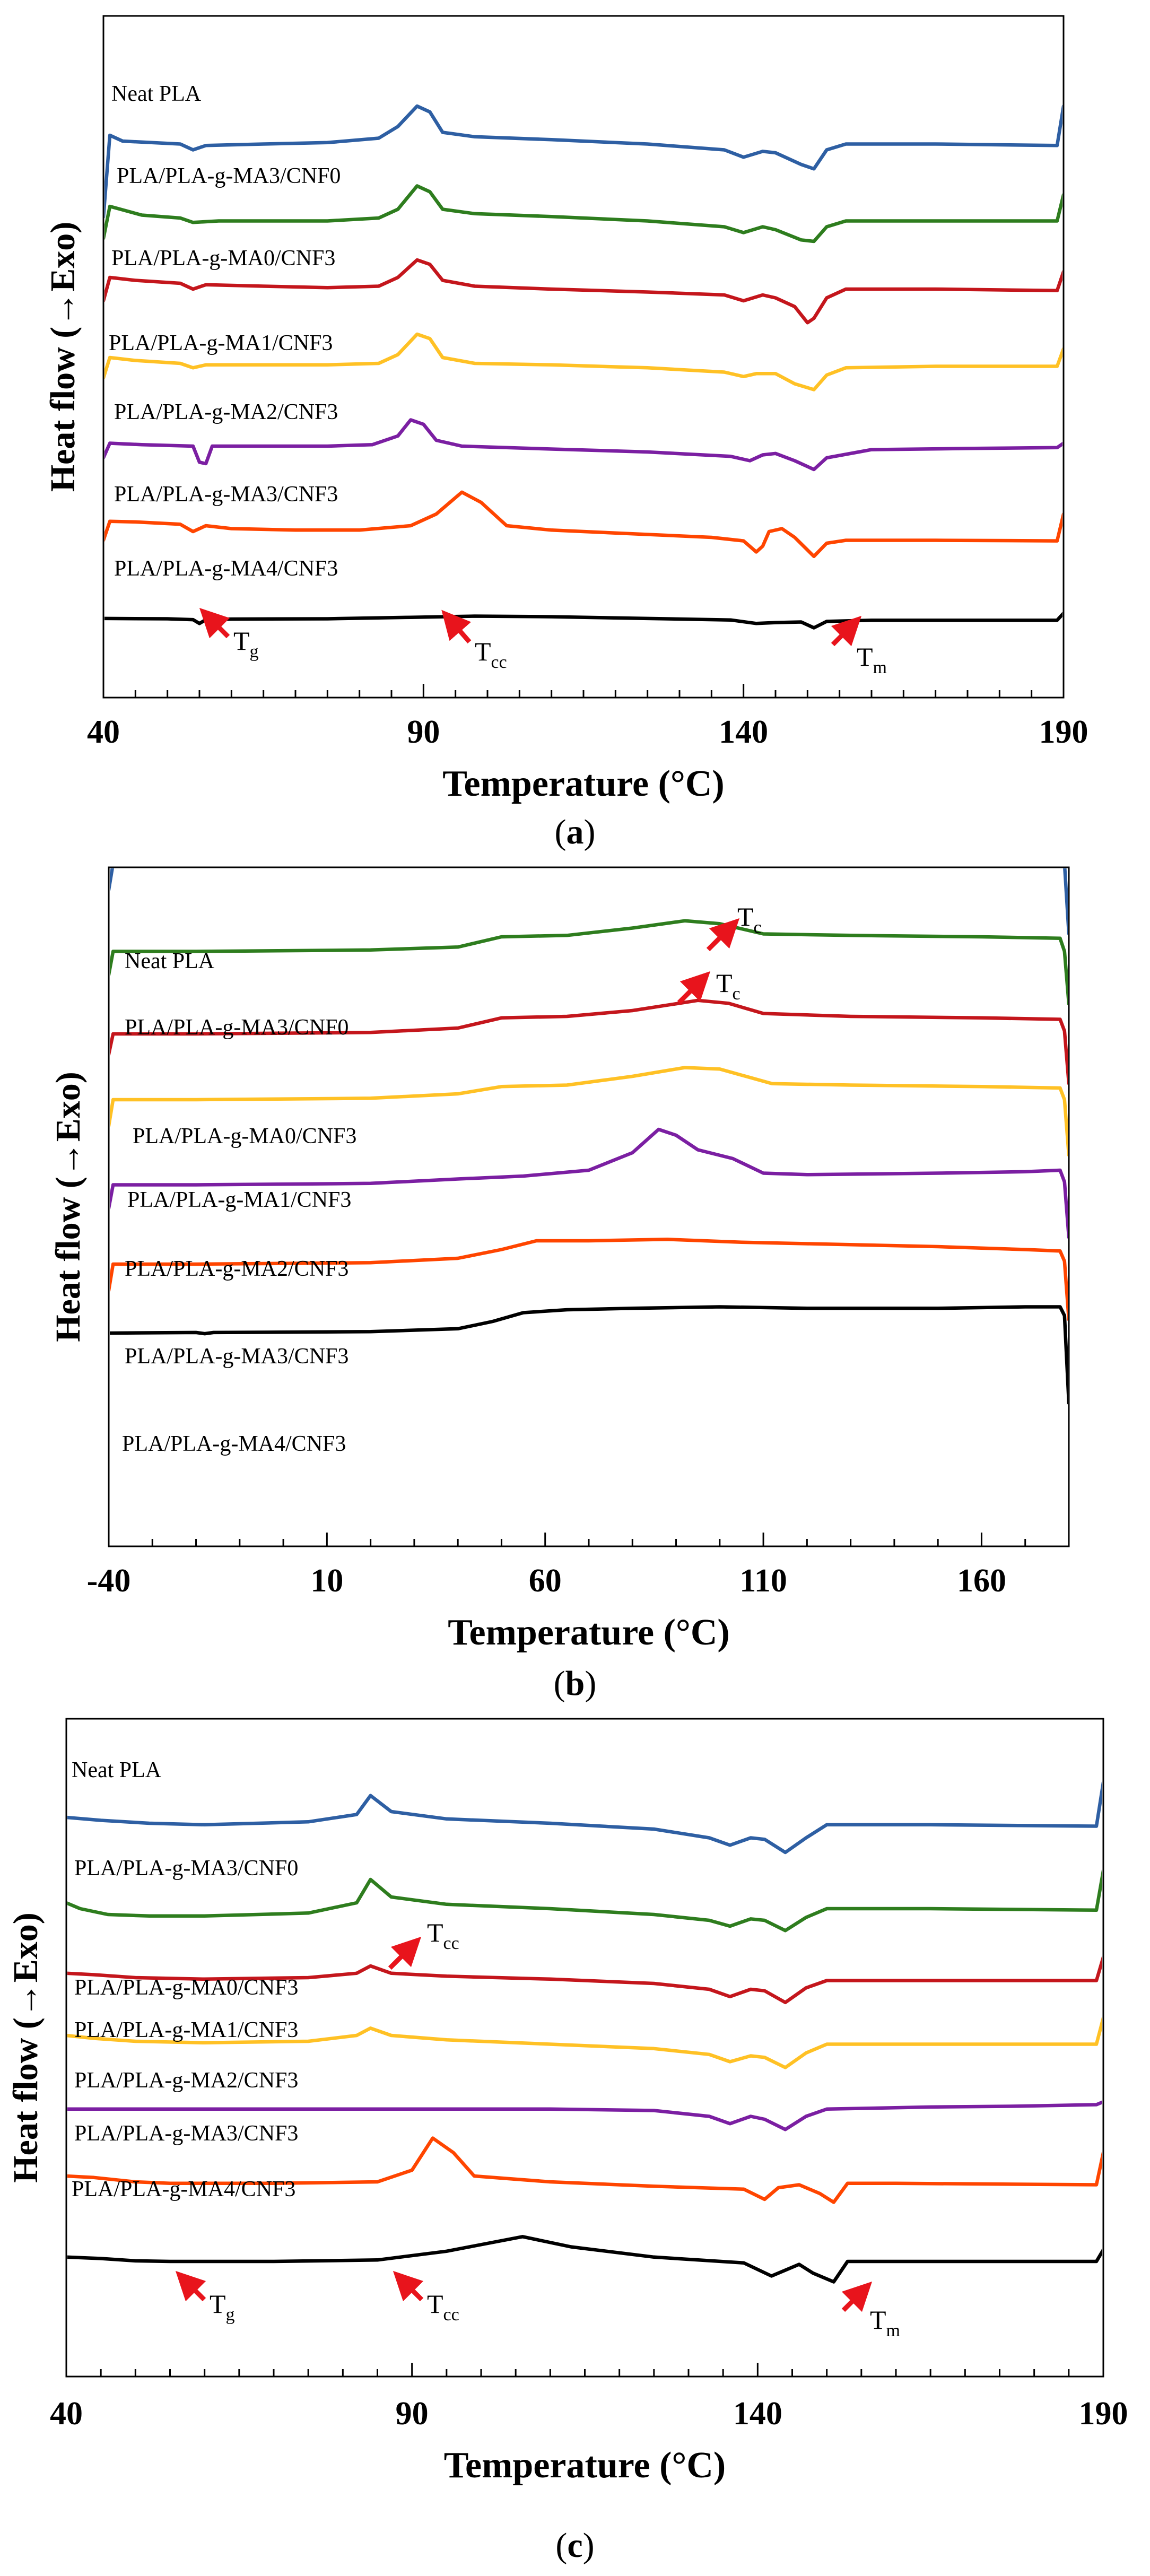  I want to click on x-tick-label: 10, so click(326, 1581).